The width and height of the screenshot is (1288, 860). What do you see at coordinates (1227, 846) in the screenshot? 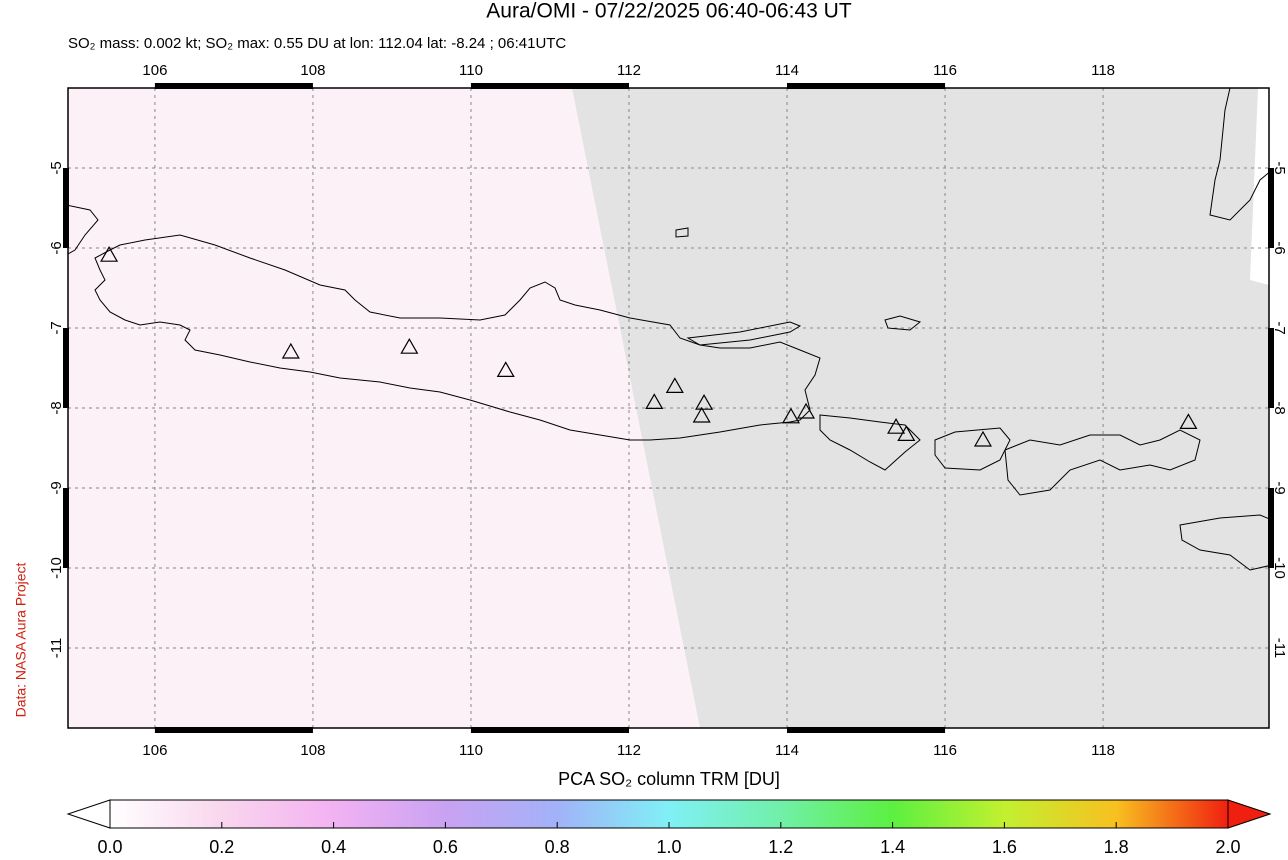
I see `colorbar-tick-label: 2.0` at bounding box center [1227, 846].